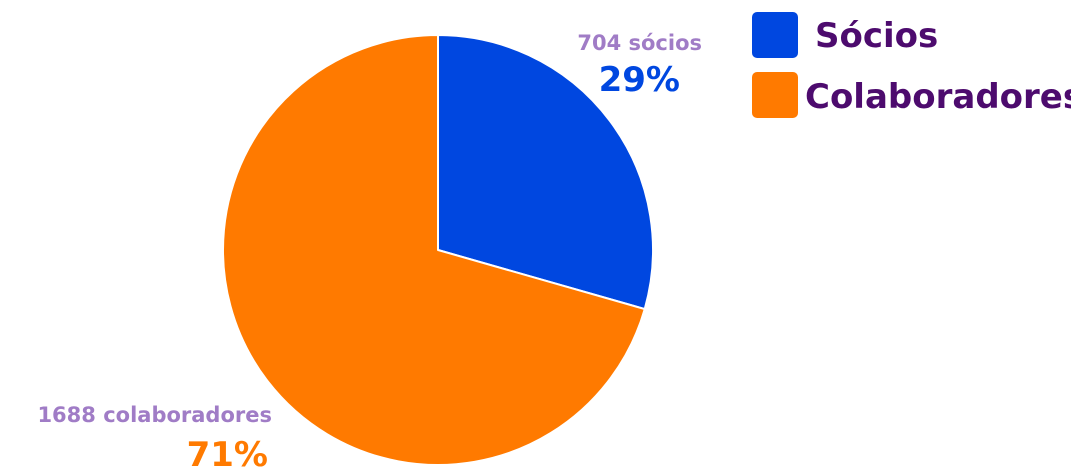  I want to click on legend: Sócios Colaboradores, so click(911, 65).